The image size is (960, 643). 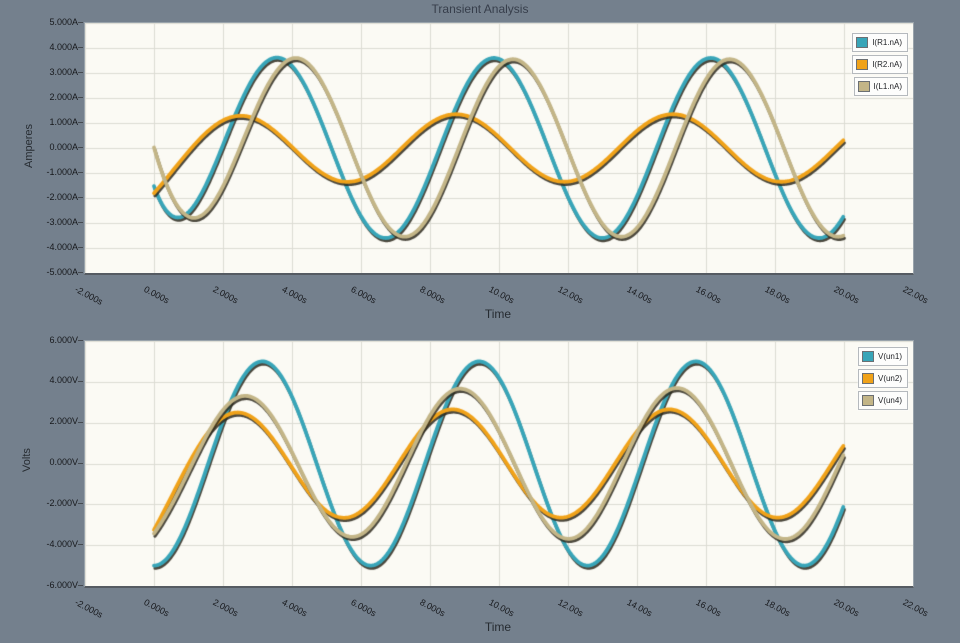 What do you see at coordinates (62, 502) in the screenshot?
I see `y-tick-label: -2.000V` at bounding box center [62, 502].